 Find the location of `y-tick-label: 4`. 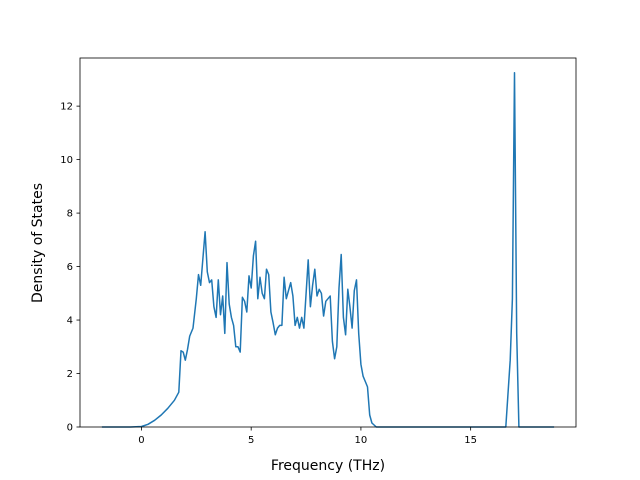

y-tick-label: 4 is located at coordinates (70, 321).